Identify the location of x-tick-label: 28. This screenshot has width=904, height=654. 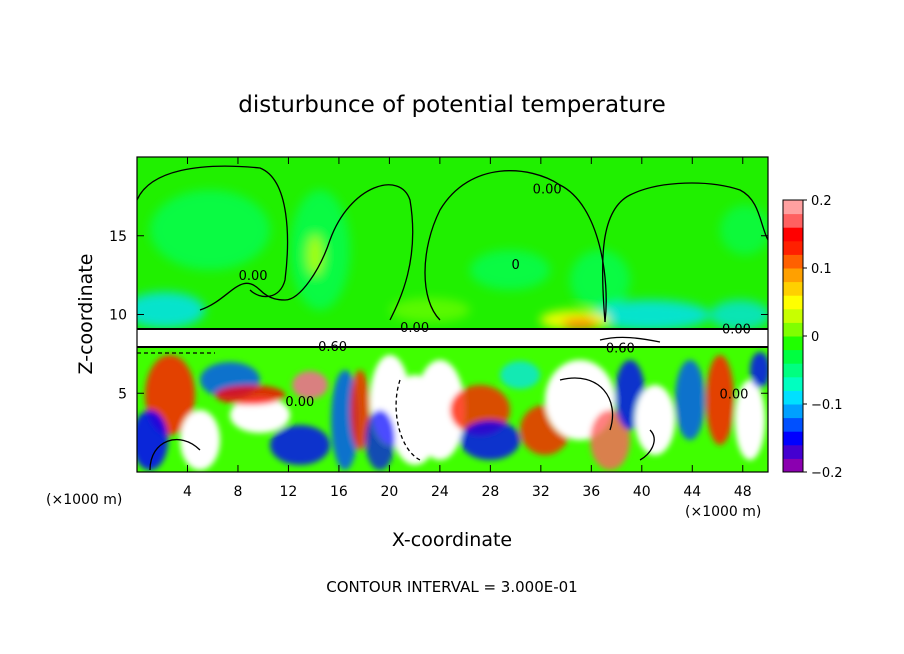
(490, 492).